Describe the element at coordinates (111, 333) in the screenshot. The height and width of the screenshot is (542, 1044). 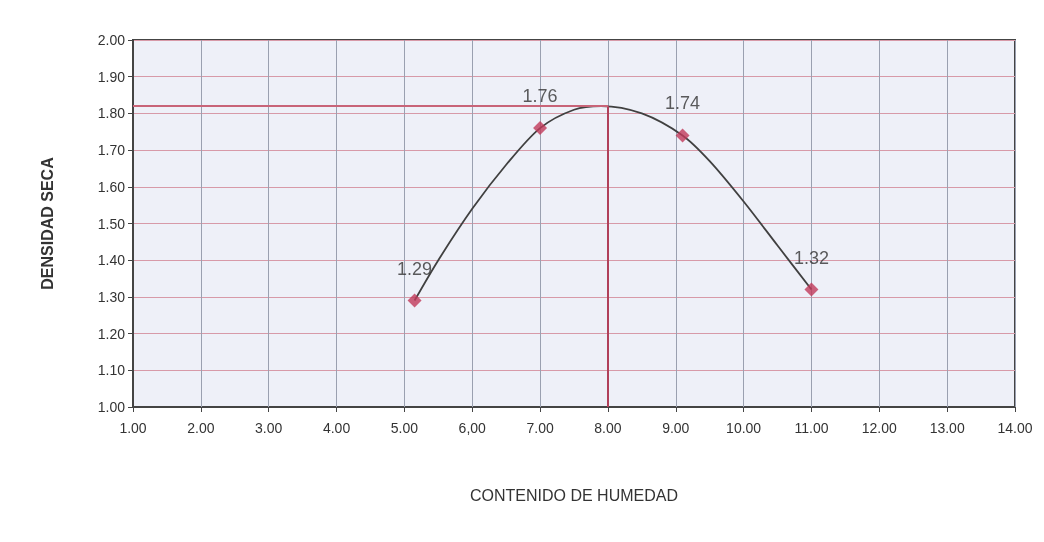
I see `y-tick-label: 1.20` at that location.